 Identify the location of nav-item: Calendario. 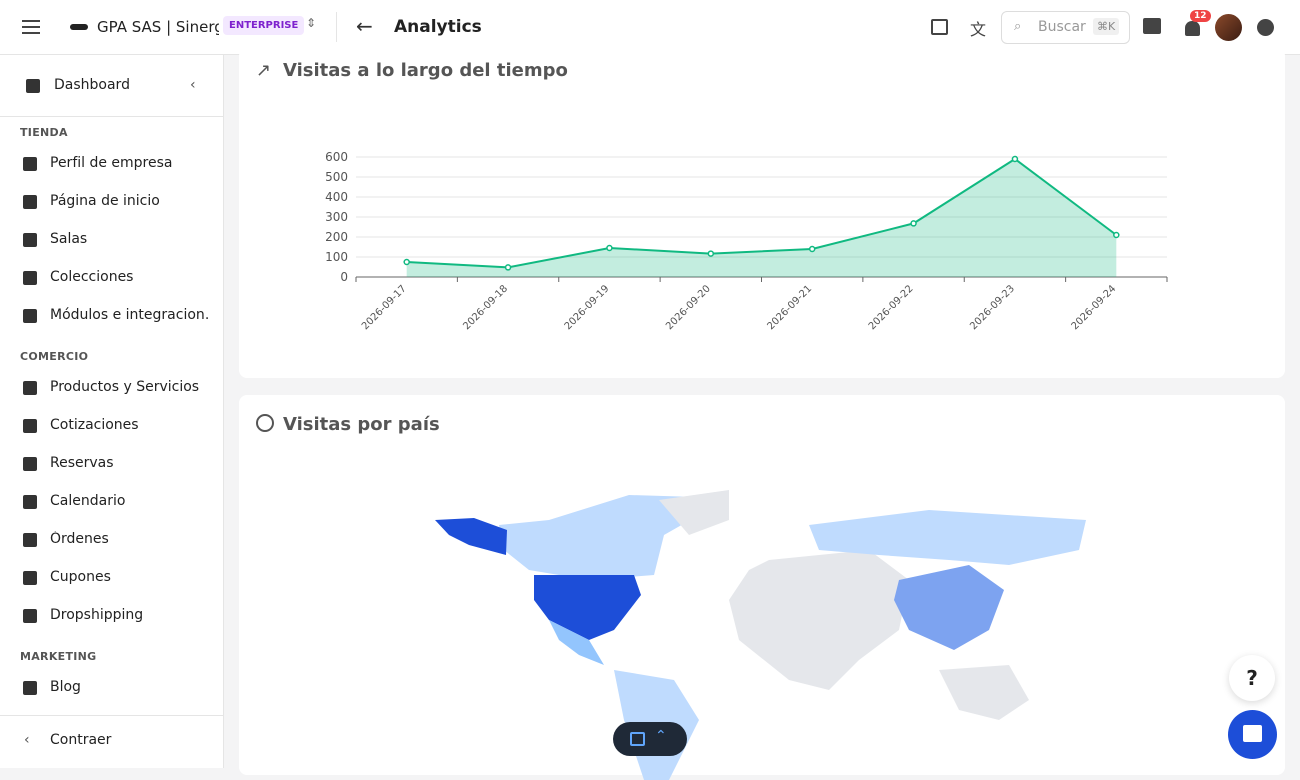
(88, 501).